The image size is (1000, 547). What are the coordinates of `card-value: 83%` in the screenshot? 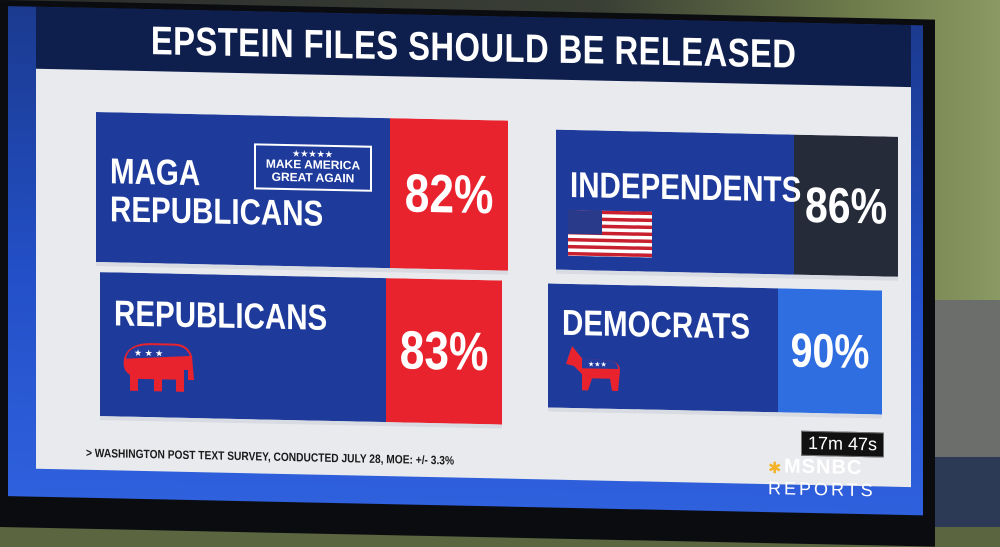 It's located at (444, 351).